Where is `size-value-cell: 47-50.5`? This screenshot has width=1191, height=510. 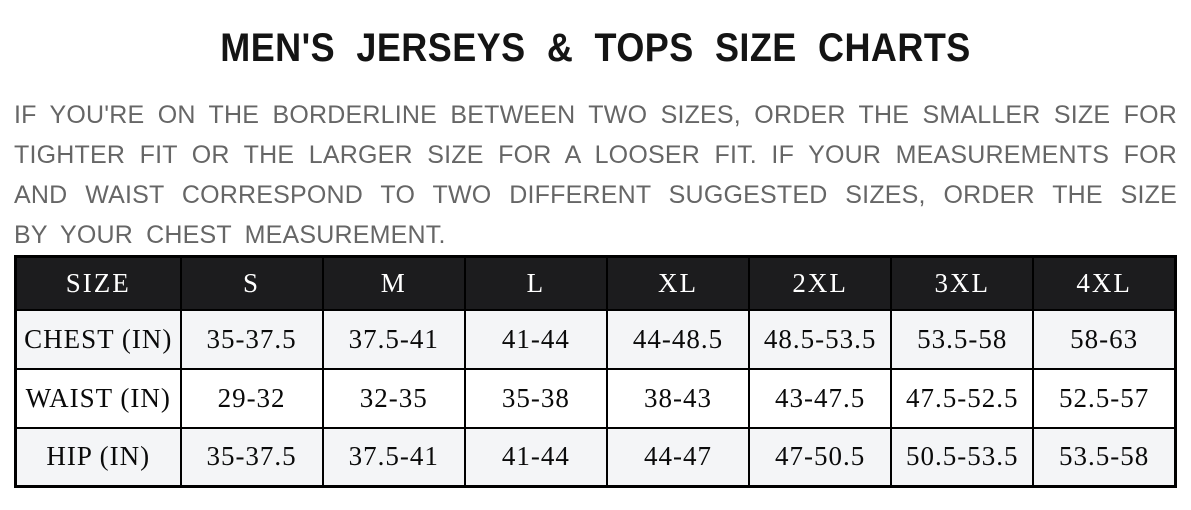 size-value-cell: 47-50.5 is located at coordinates (820, 457).